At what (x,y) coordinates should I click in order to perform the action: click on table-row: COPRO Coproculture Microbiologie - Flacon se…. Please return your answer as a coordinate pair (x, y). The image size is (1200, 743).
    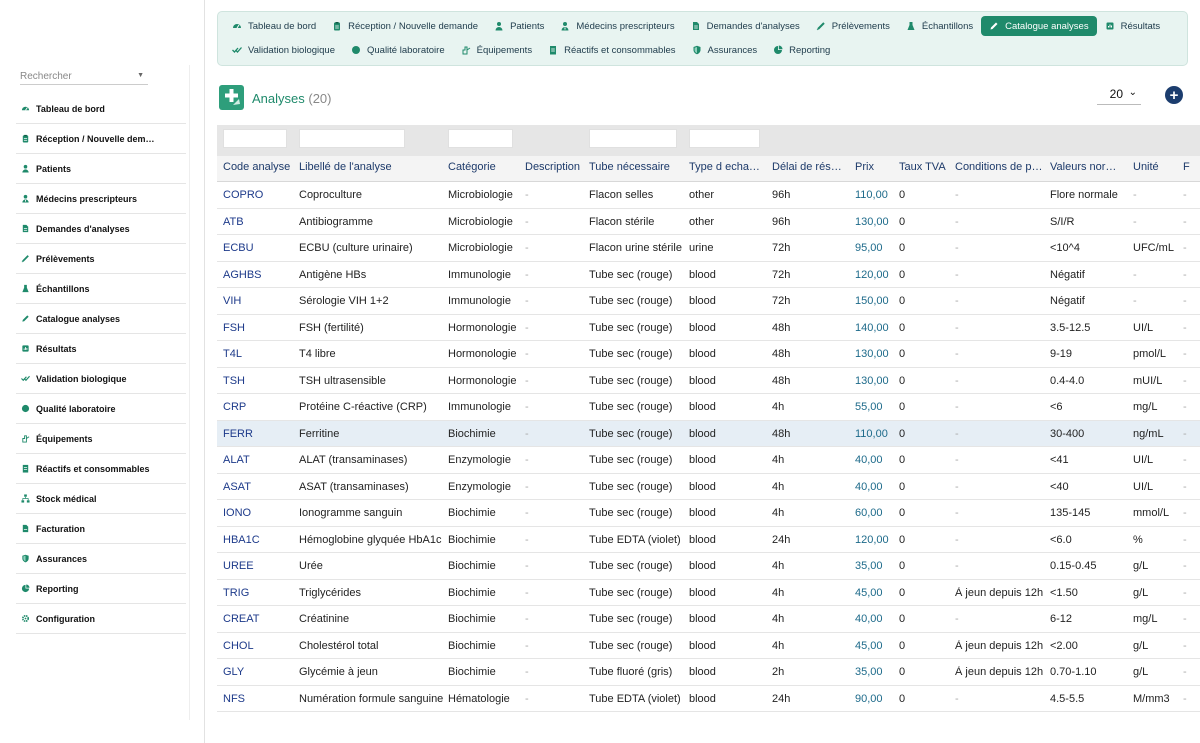
    Looking at the image, I should click on (708, 195).